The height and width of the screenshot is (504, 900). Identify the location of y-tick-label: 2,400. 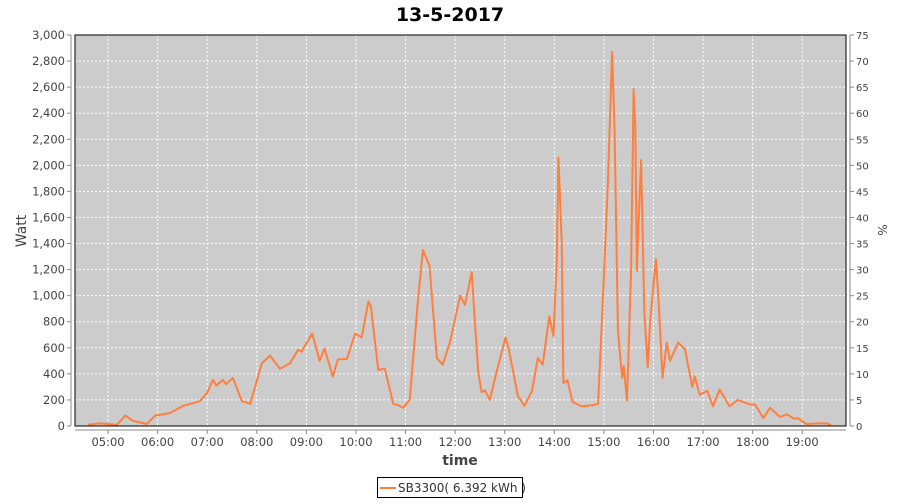
(48, 113).